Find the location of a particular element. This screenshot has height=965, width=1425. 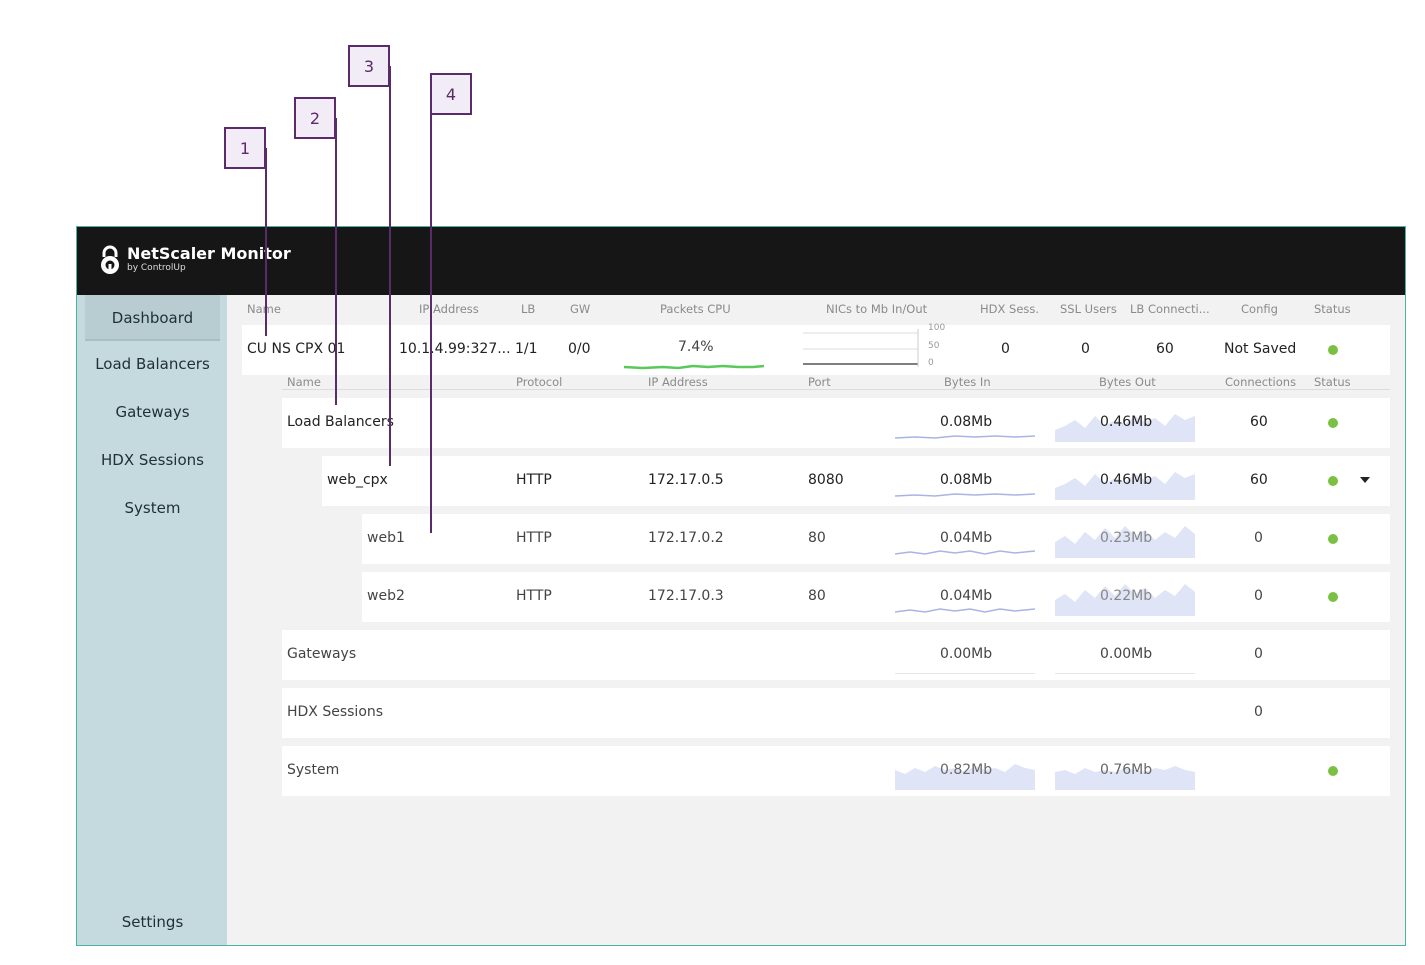

callout-3: 3 is located at coordinates (369, 66).